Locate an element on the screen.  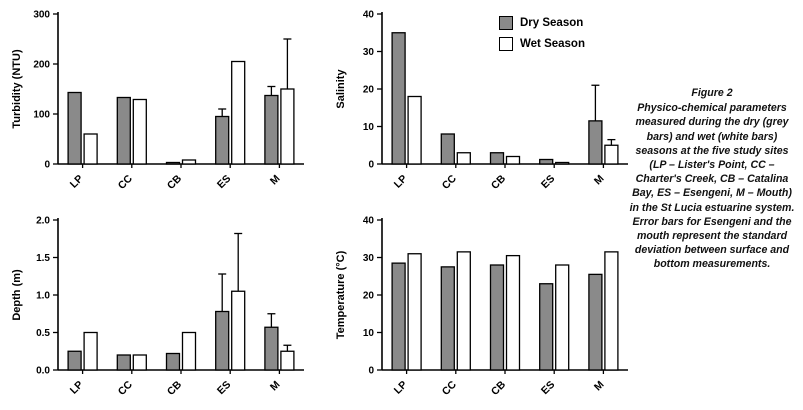
salinity-bar-CB-wet is located at coordinates (513, 160).